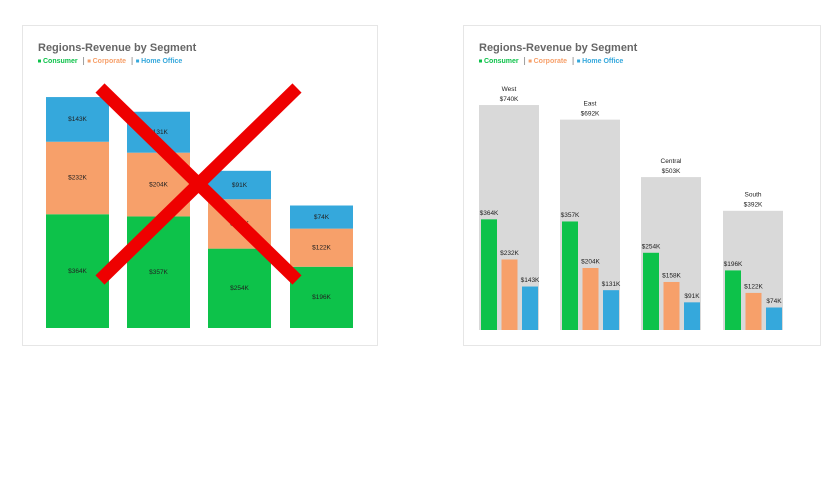 The height and width of the screenshot is (480, 840). Describe the element at coordinates (589, 103) in the screenshot. I see `category-label: East` at that location.